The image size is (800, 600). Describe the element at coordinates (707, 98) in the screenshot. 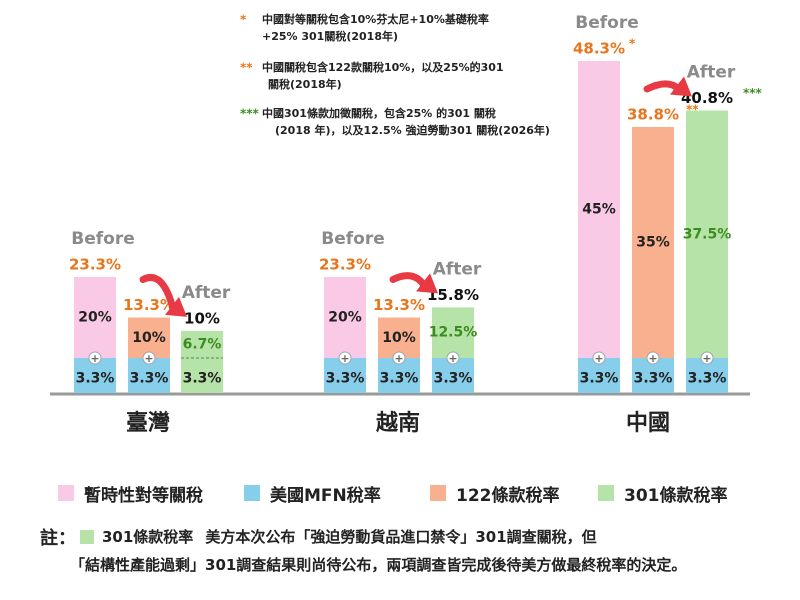

I see `bar-total-label: 40.8%` at that location.